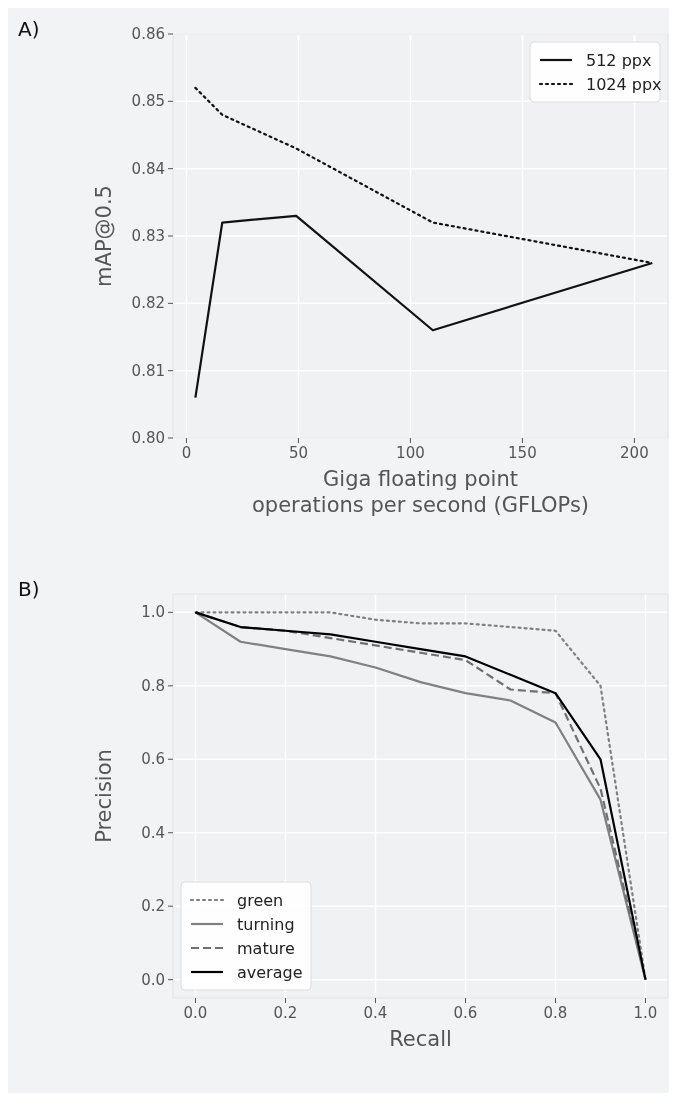  I want to click on y-tick-label: 0.83, so click(148, 236).